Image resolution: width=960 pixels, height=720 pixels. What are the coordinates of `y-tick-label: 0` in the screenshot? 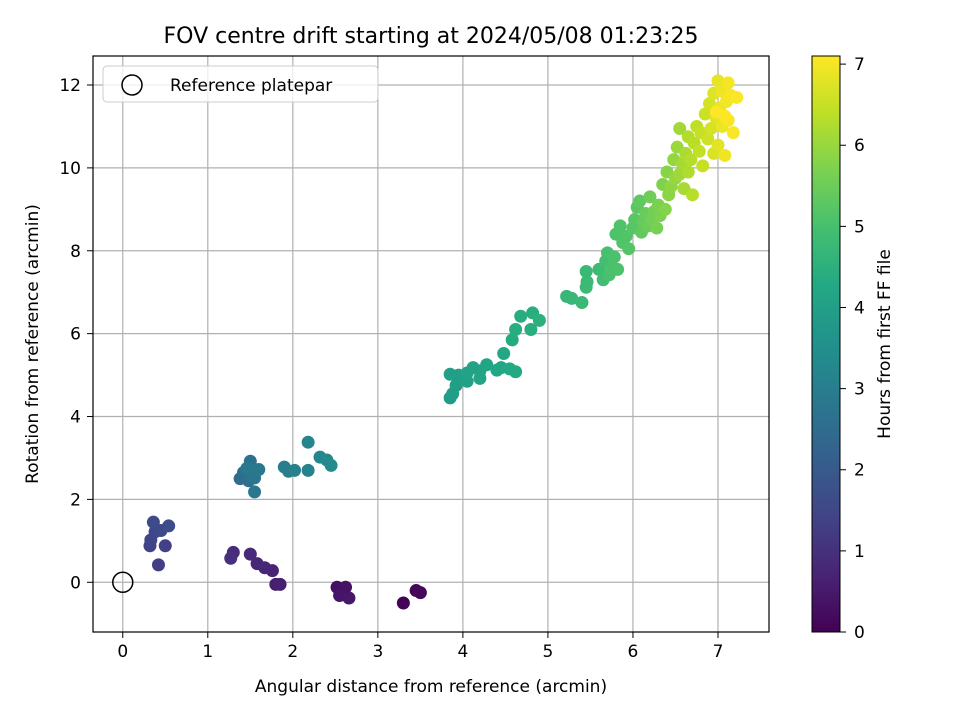 It's located at (75, 583).